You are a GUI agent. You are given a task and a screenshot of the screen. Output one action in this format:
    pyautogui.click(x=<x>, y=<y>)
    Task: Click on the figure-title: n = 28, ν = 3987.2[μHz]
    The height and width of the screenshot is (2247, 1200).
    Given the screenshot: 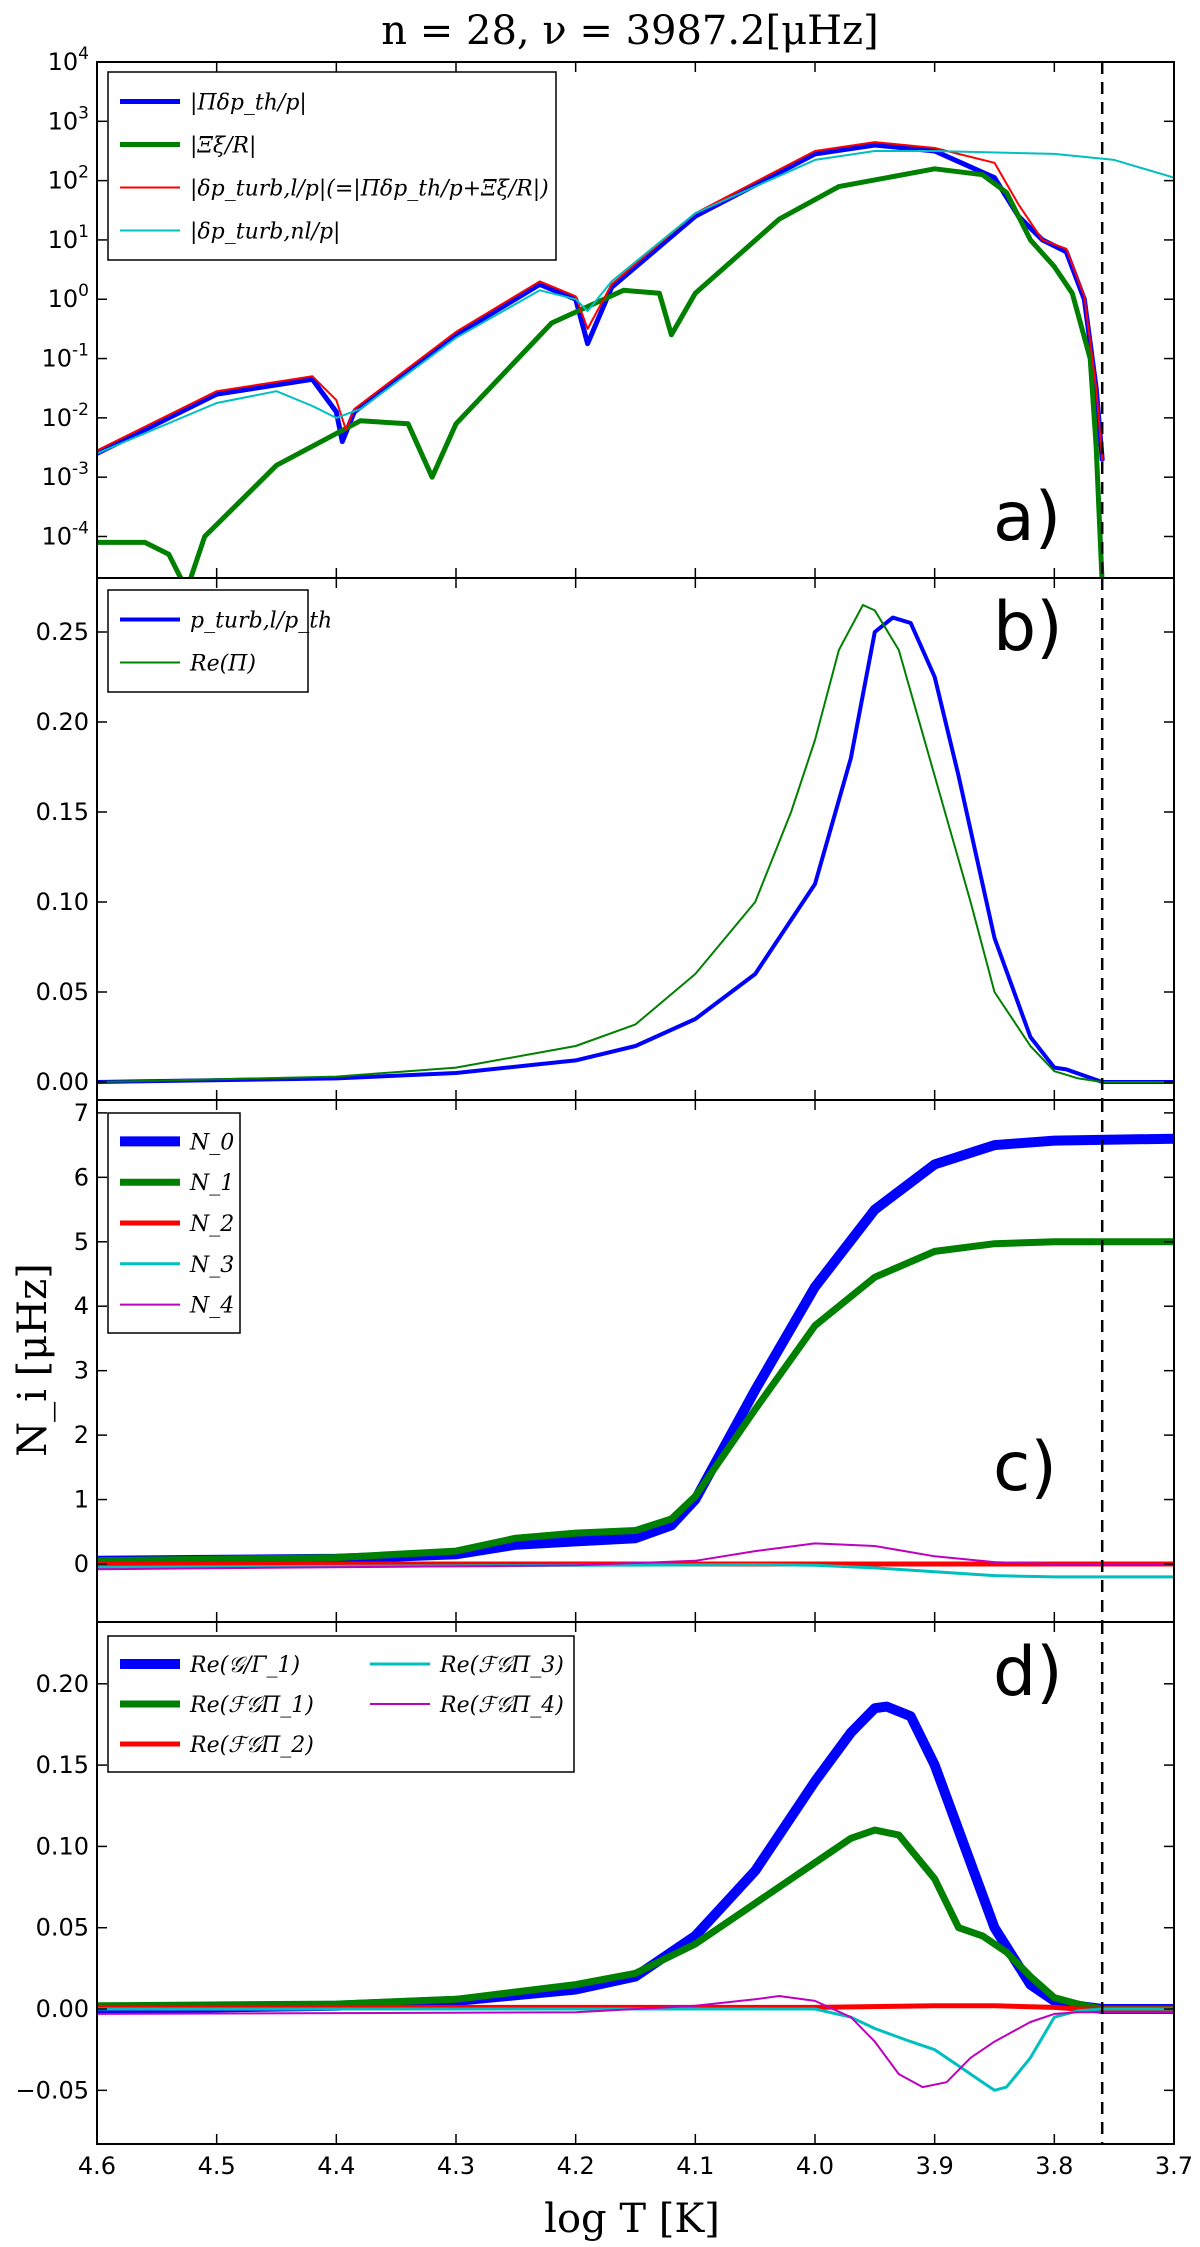 What is the action you would take?
    pyautogui.click(x=629, y=31)
    